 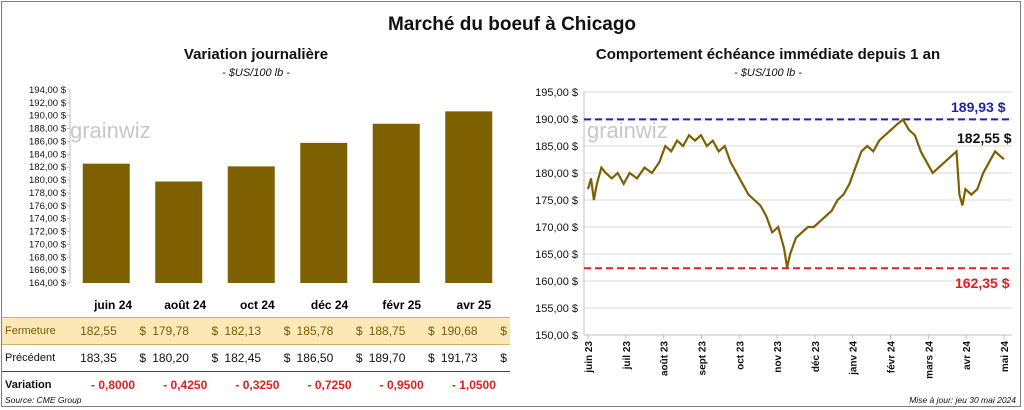 What do you see at coordinates (43, 400) in the screenshot?
I see `source-note: Source: CME Group` at bounding box center [43, 400].